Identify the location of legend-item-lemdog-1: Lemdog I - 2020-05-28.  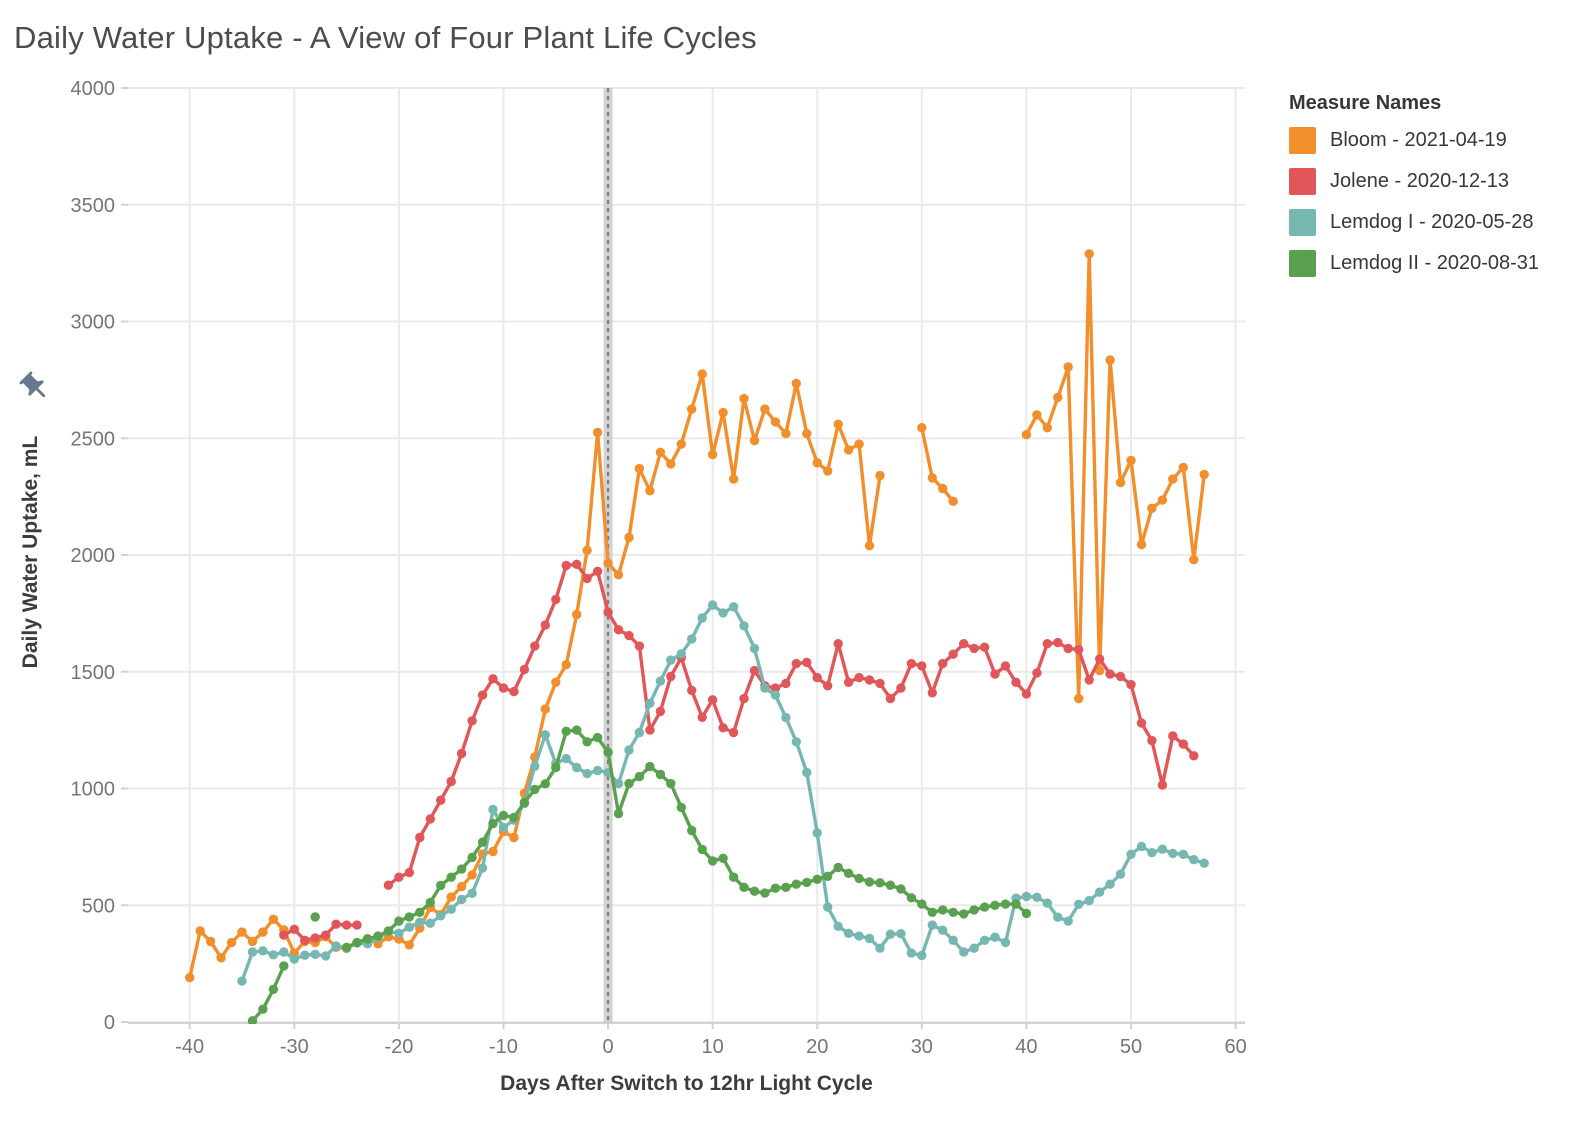
(1439, 222).